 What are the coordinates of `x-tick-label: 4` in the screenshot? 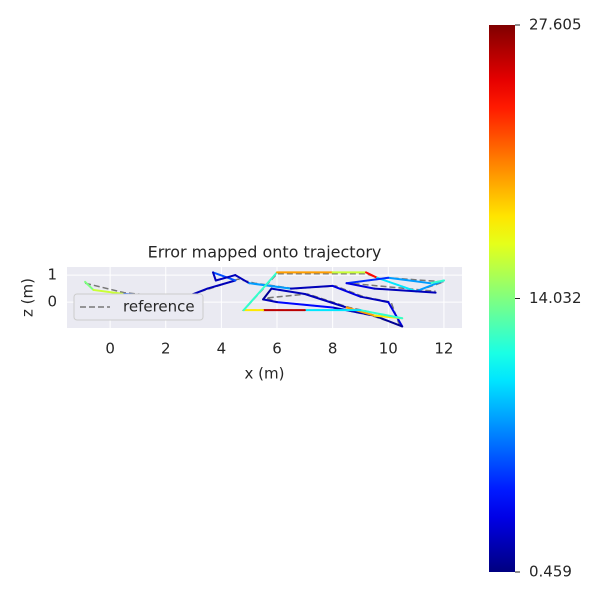 It's located at (222, 349).